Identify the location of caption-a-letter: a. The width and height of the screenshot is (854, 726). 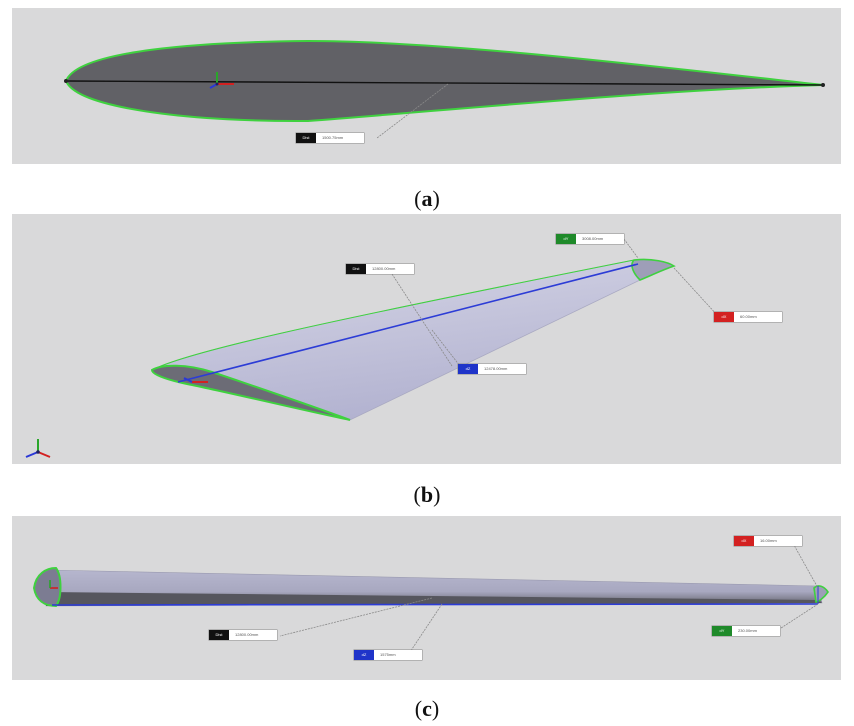
(427, 198).